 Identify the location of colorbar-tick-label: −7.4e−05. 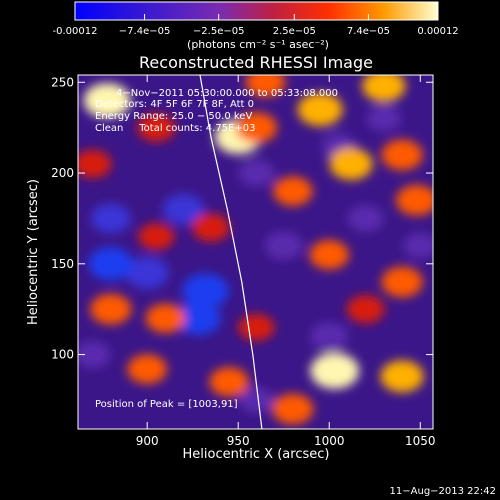
(145, 31).